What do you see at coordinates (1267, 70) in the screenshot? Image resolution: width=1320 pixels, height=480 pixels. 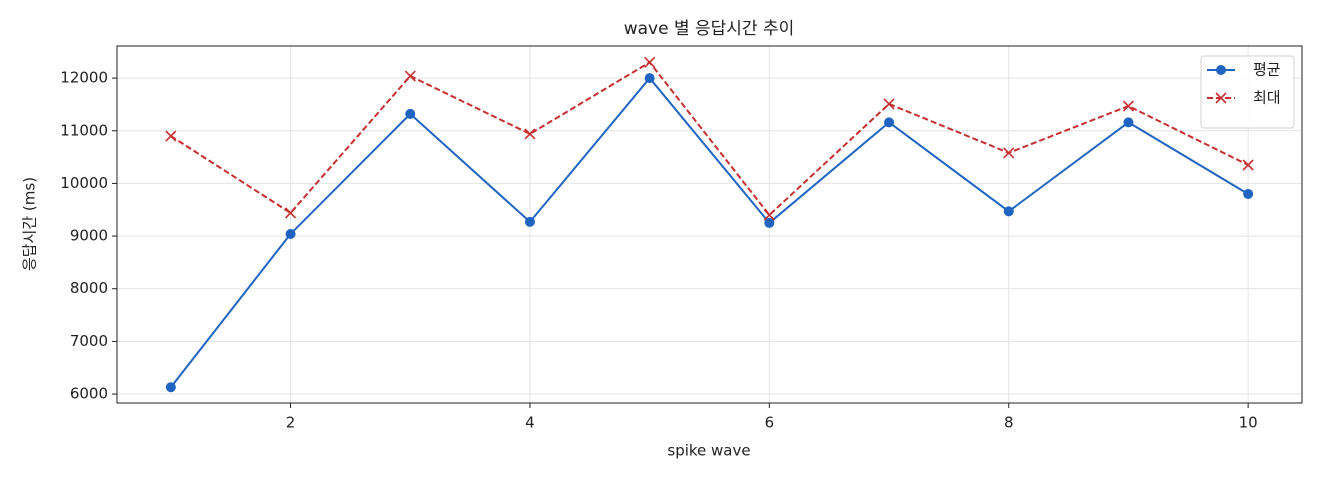 I see `legend-label: 평균` at bounding box center [1267, 70].